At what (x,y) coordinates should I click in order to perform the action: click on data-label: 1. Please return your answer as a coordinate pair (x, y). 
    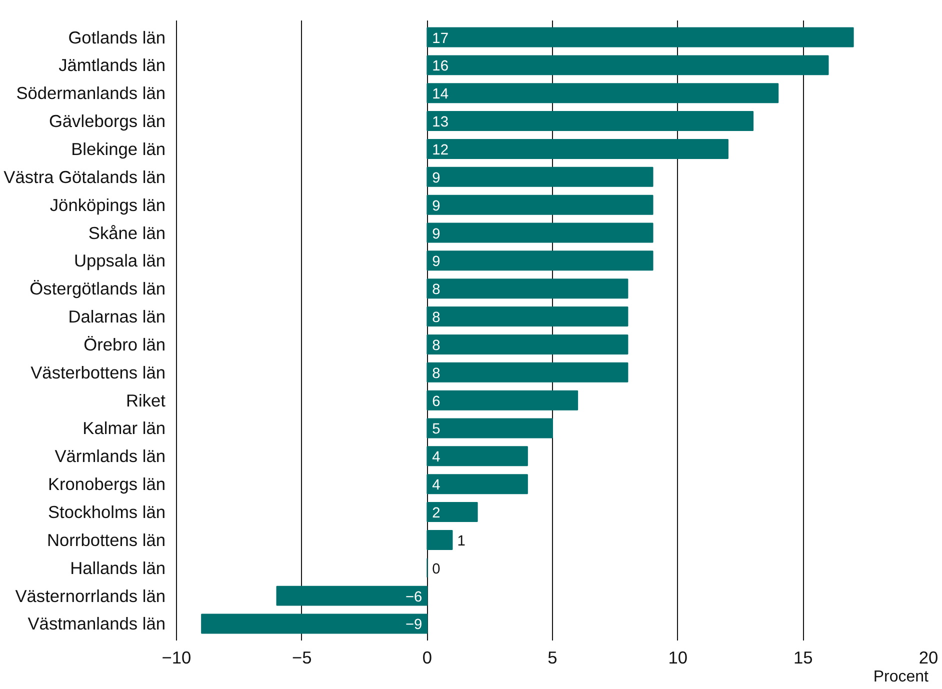
    Looking at the image, I should click on (461, 541).